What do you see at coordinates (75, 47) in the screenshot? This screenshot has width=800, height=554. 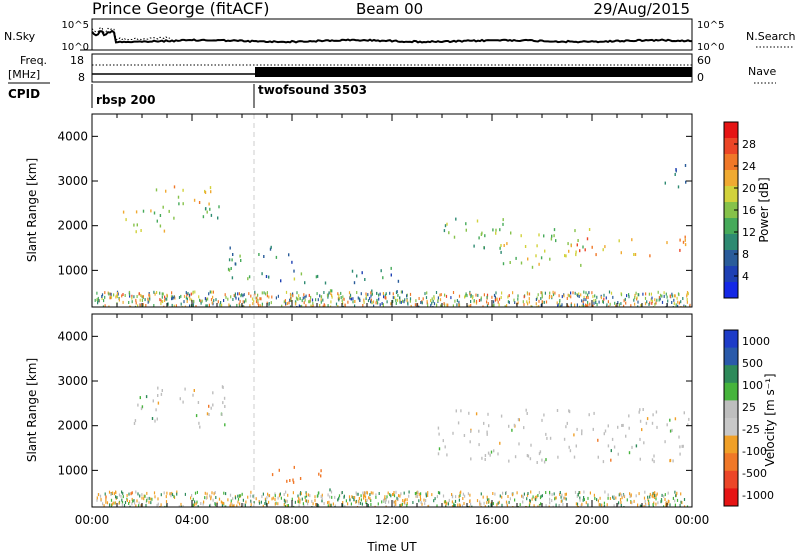 I see `noise-left-tick-bottom: 10^0` at bounding box center [75, 47].